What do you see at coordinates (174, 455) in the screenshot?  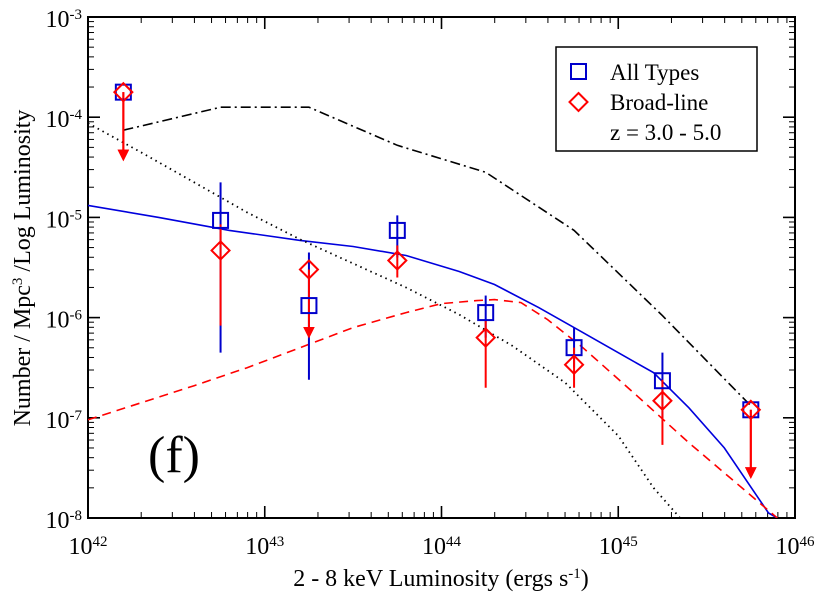 I see `panel-label: (f)` at bounding box center [174, 455].